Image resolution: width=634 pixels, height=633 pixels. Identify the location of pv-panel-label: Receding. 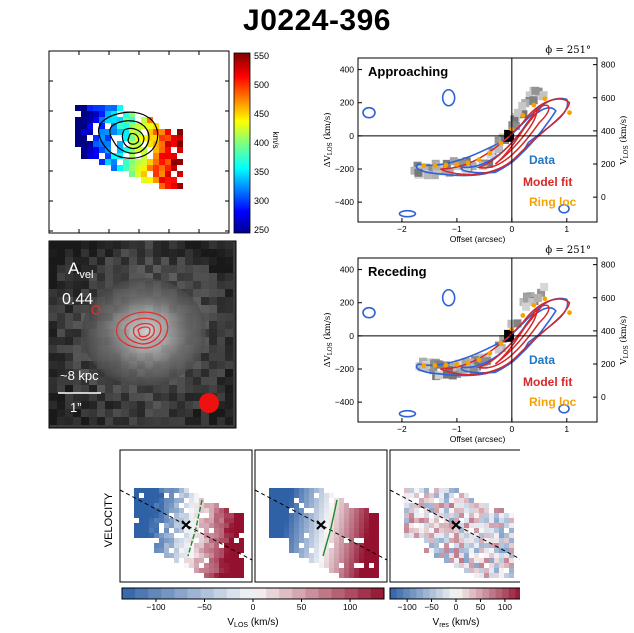
(397, 271).